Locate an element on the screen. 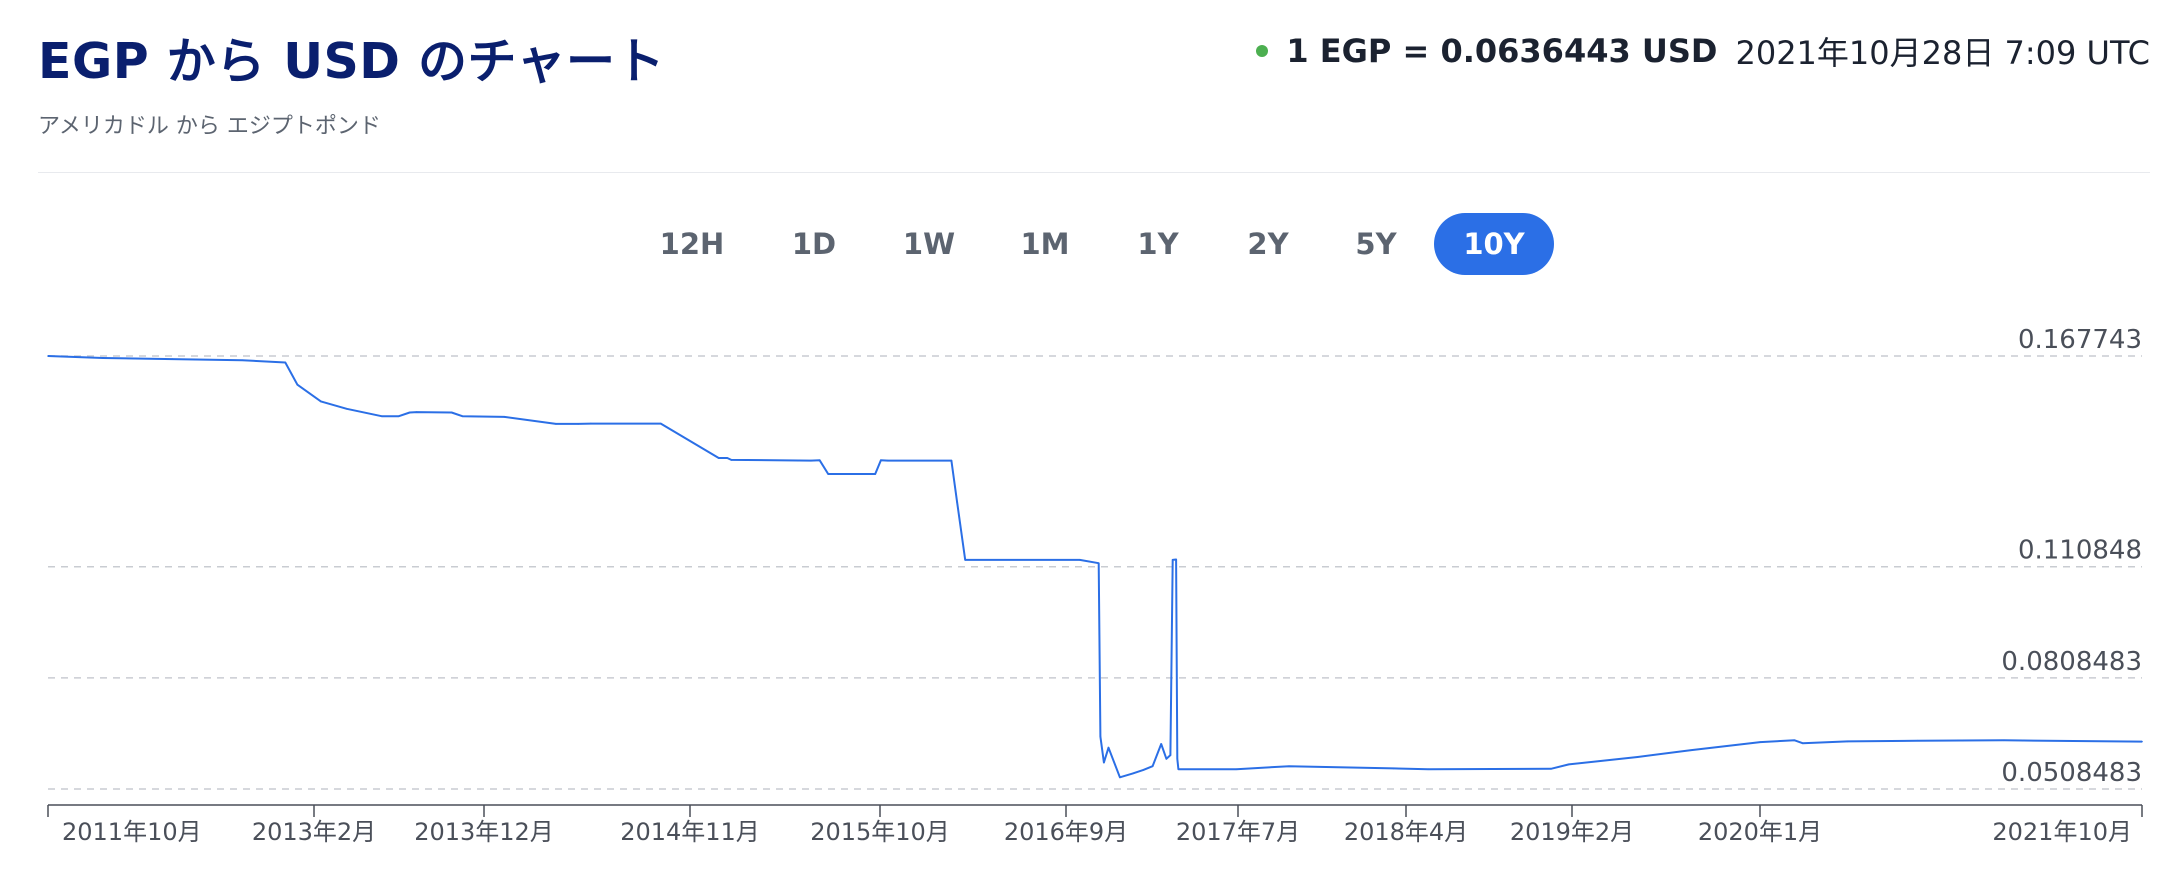 The image size is (2172, 880). x-tick-label: 2013年12月 is located at coordinates (484, 832).